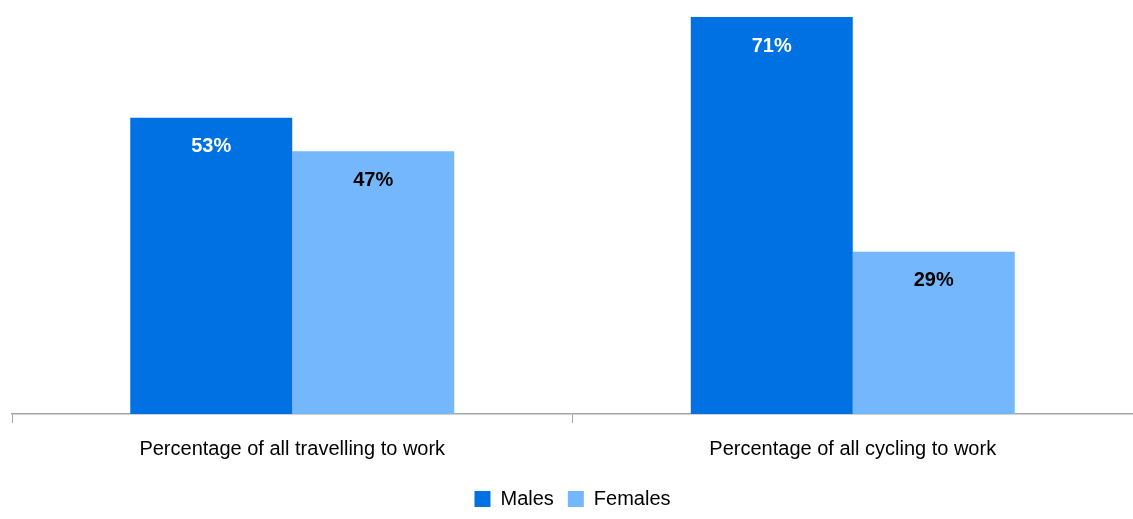 This screenshot has height=519, width=1133. I want to click on x-tick-label: Percentage of all travelling to work, so click(293, 447).